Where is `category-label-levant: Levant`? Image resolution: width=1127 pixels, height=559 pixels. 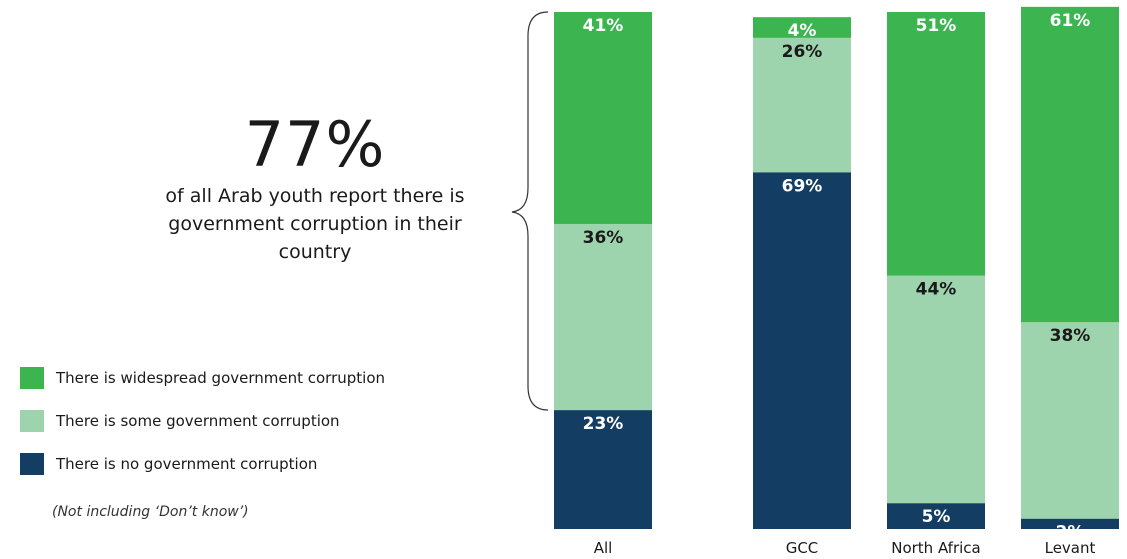
category-label-levant: Levant is located at coordinates (1070, 548).